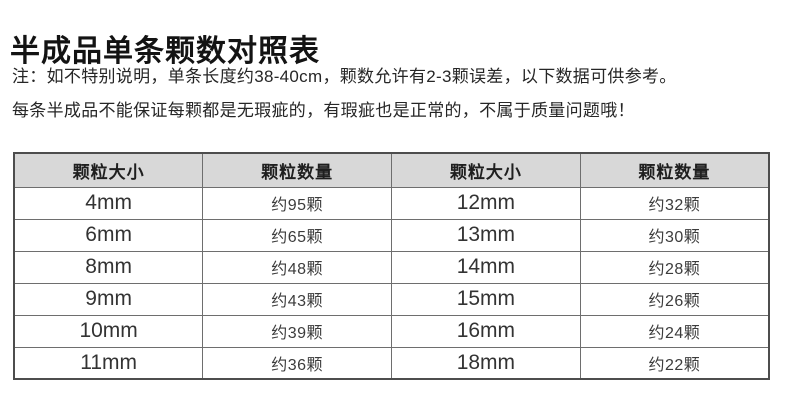 Image resolution: width=790 pixels, height=409 pixels. Describe the element at coordinates (486, 363) in the screenshot. I see `size-cell: 18mm` at that location.